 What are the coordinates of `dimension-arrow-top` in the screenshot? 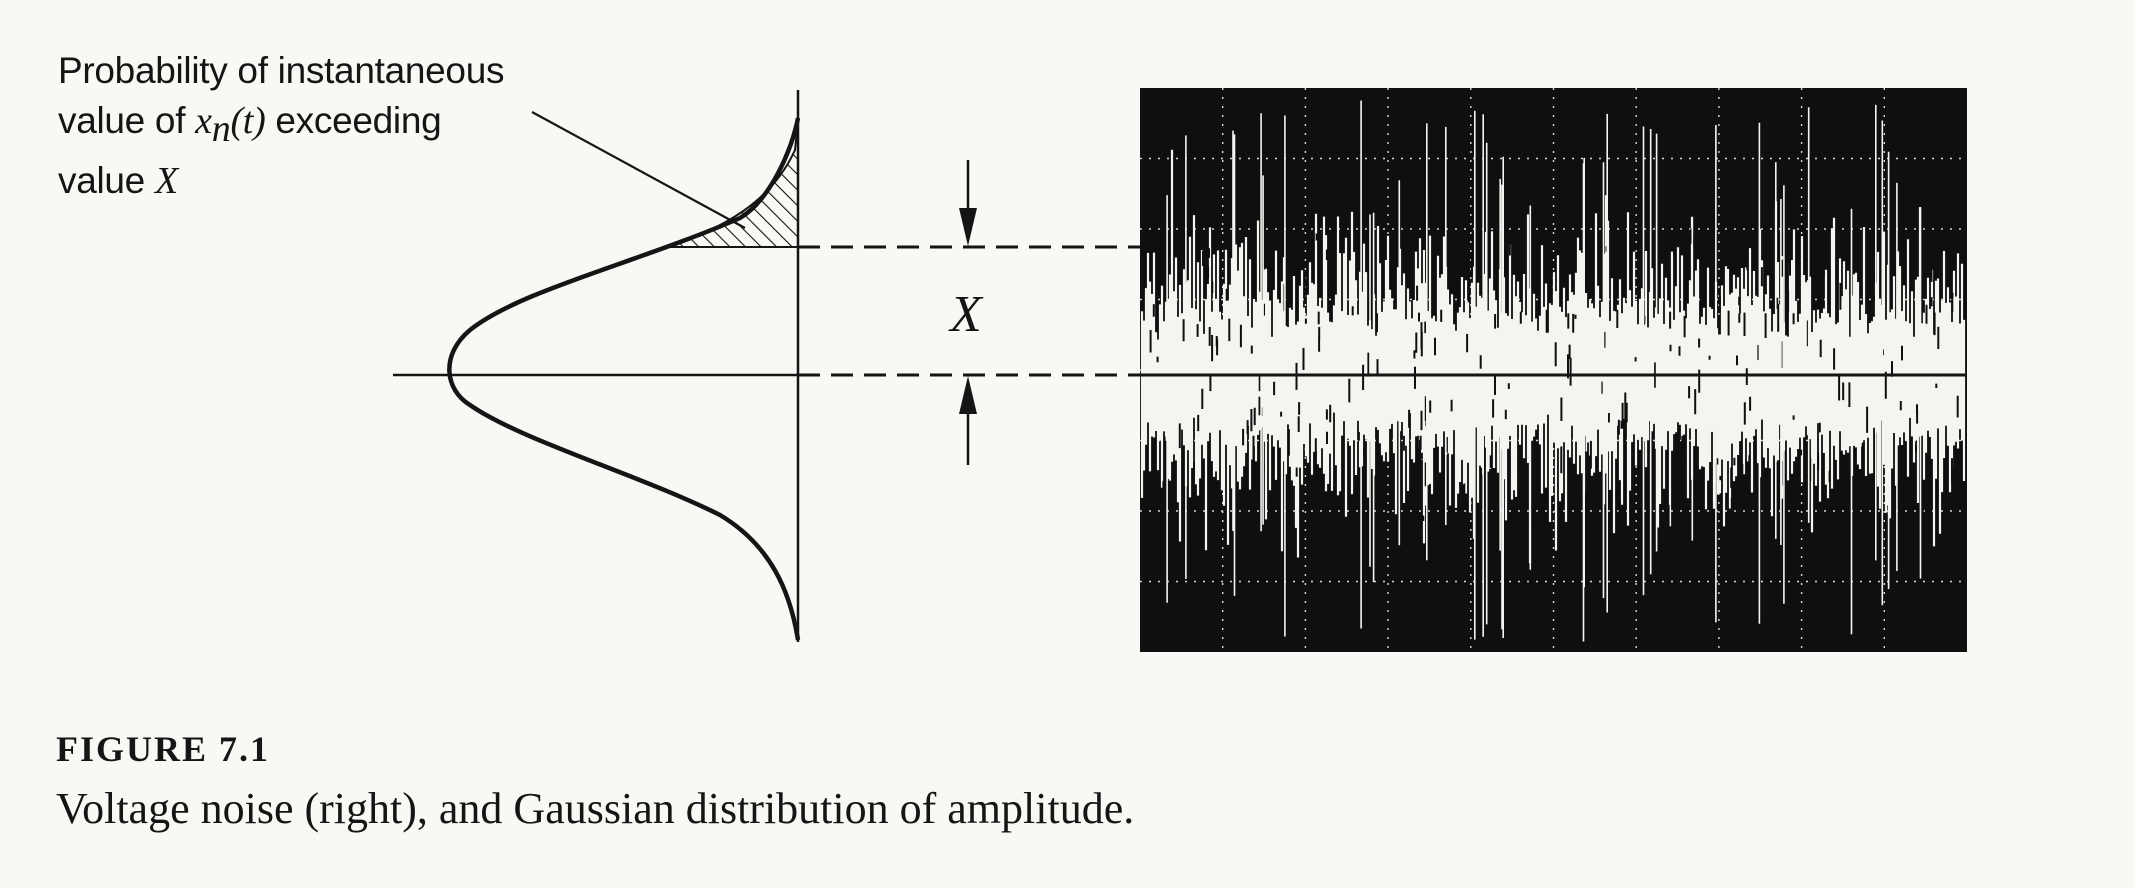 It's located at (968, 203).